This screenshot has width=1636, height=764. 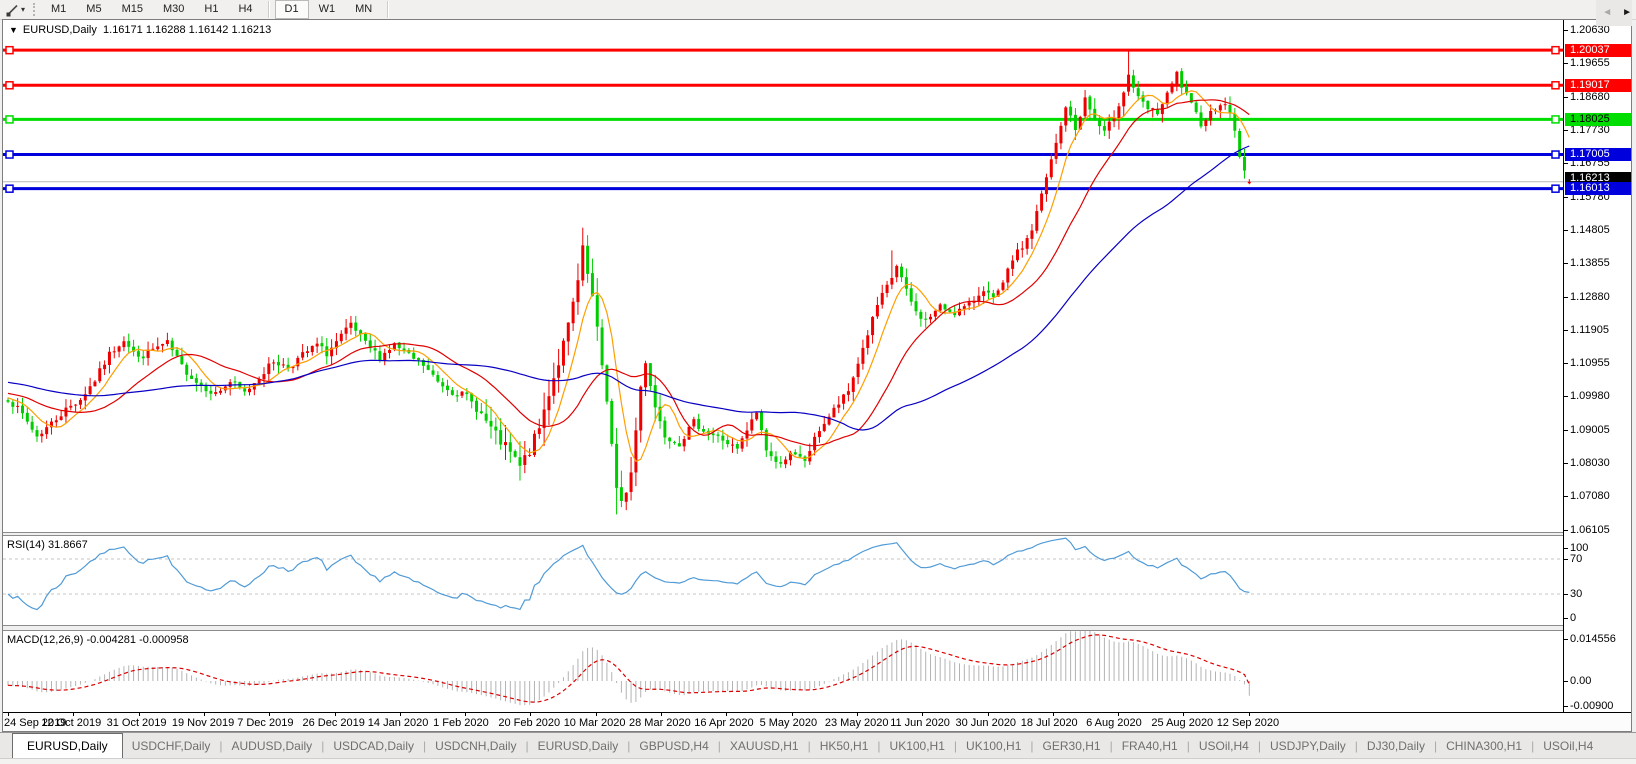 What do you see at coordinates (171, 745) in the screenshot?
I see `chart-tab-USDCHF,Daily-1: USDCHF,Daily` at bounding box center [171, 745].